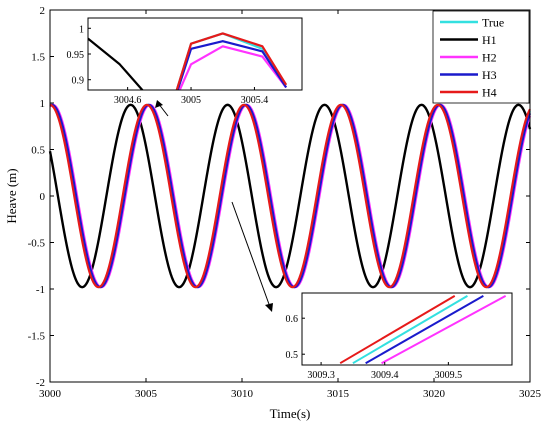 The width and height of the screenshot is (550, 429). What do you see at coordinates (489, 58) in the screenshot?
I see `legend-label-h2: H2` at bounding box center [489, 58].